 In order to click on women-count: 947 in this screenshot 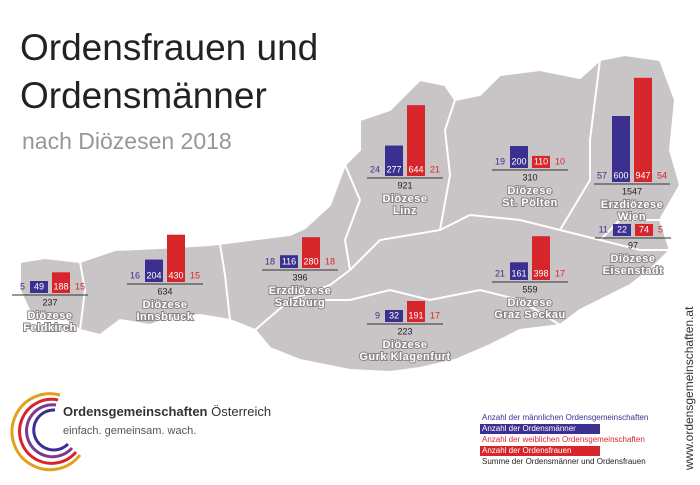, I will do `click(642, 175)`.